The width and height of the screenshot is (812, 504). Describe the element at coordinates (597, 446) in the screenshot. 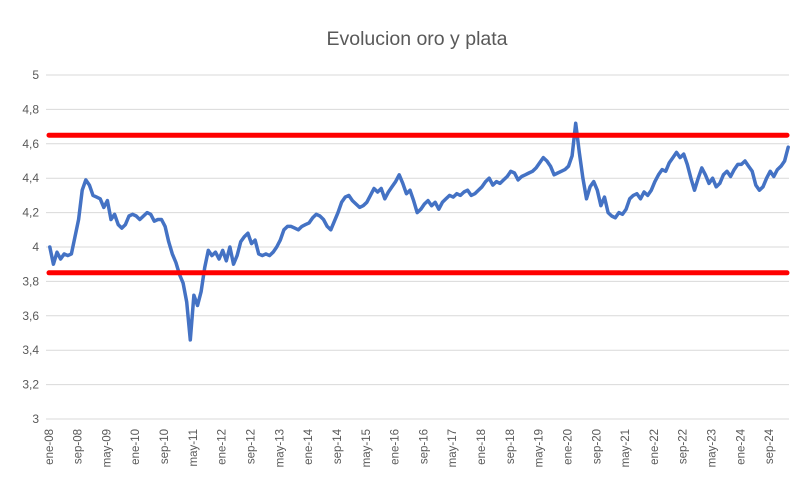

I see `x-axis-tick-label: sep-20` at that location.